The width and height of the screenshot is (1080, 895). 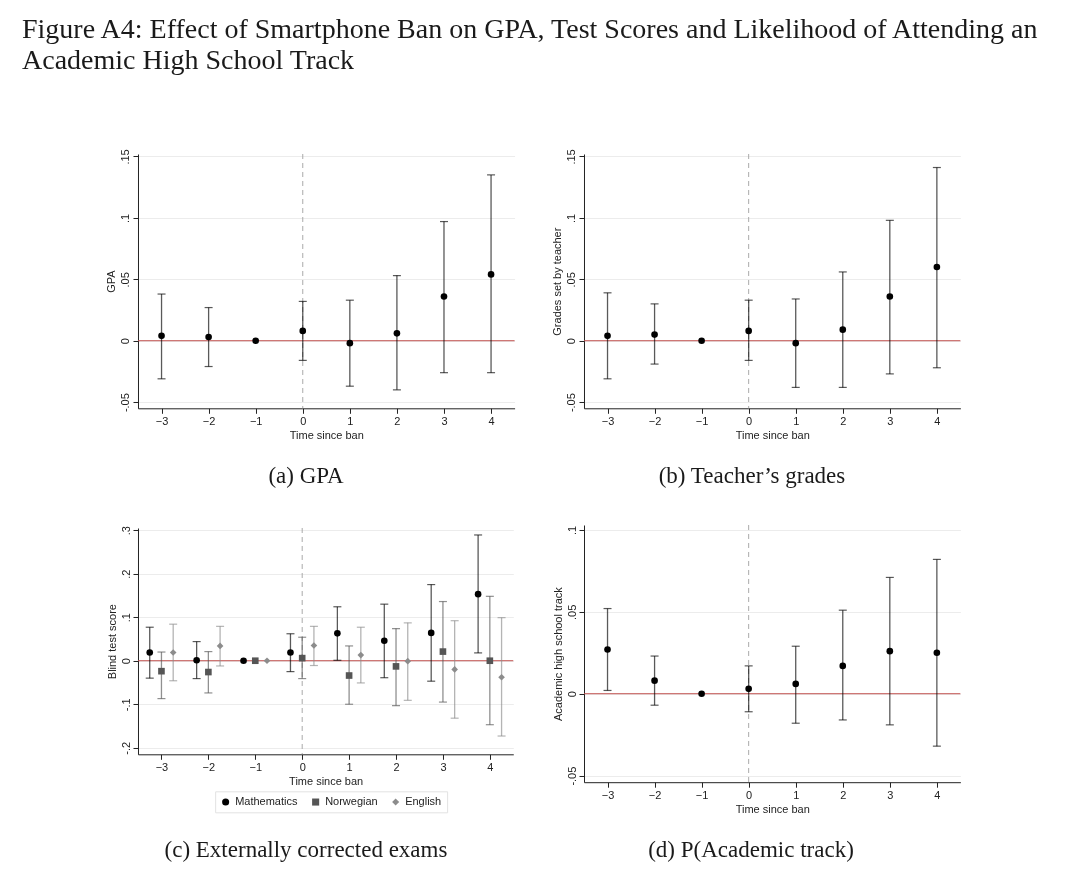 I want to click on chart-title: Figure A4: Effect of Smartphone Ban on GPA, Test Scores and Likelihood of Attending an Academic High School Track, so click(x=530, y=44).